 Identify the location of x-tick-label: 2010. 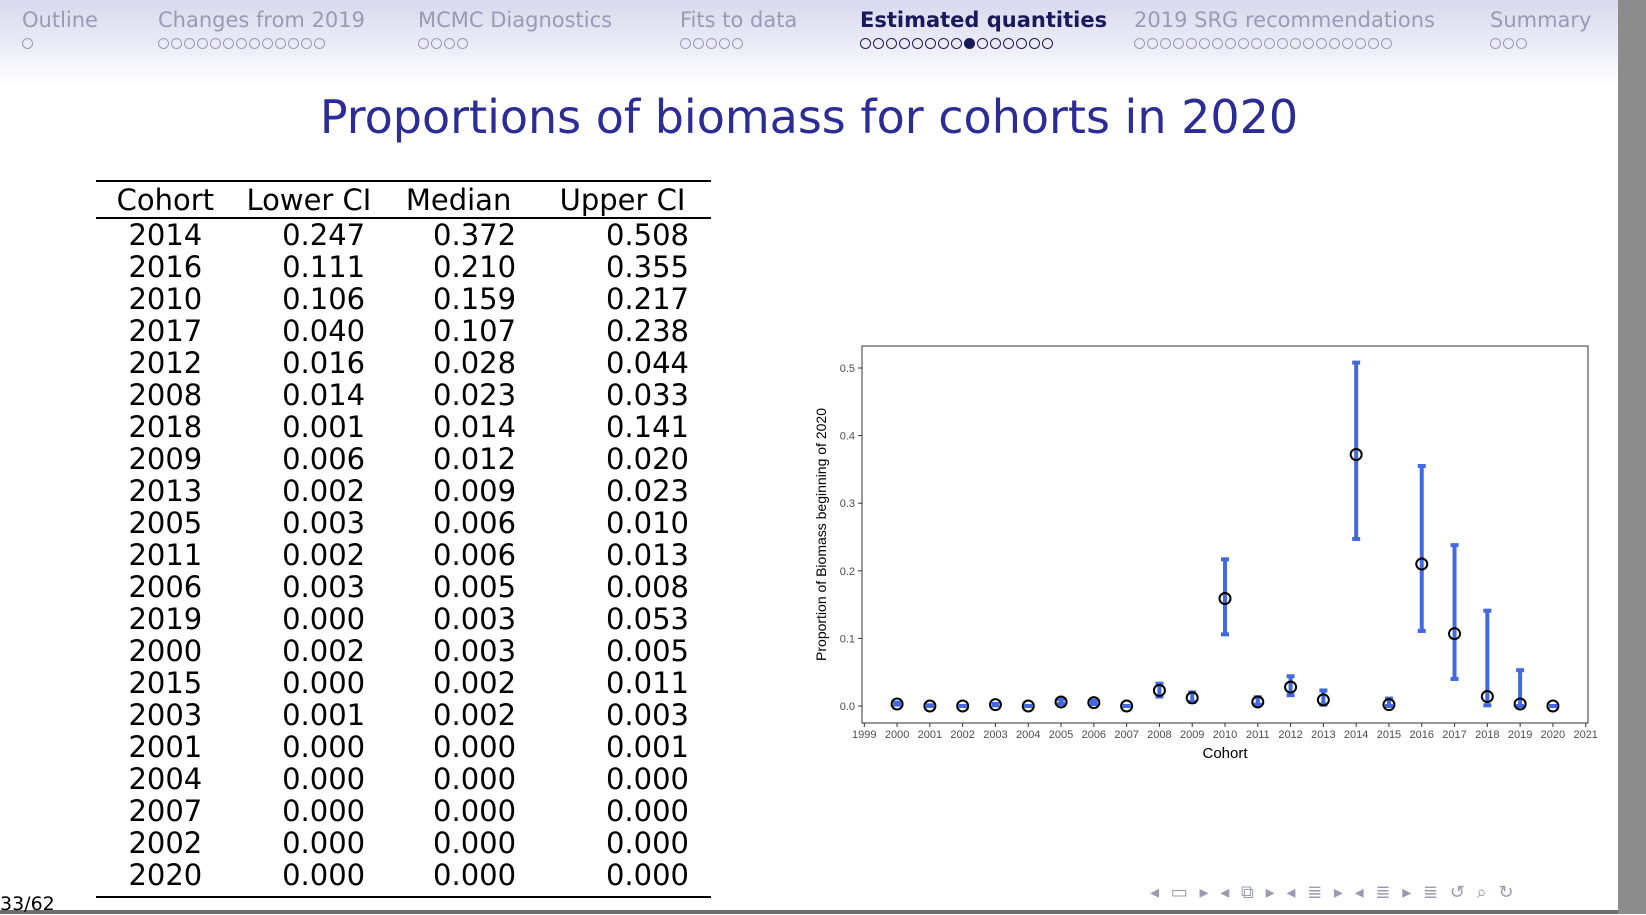
(1225, 735).